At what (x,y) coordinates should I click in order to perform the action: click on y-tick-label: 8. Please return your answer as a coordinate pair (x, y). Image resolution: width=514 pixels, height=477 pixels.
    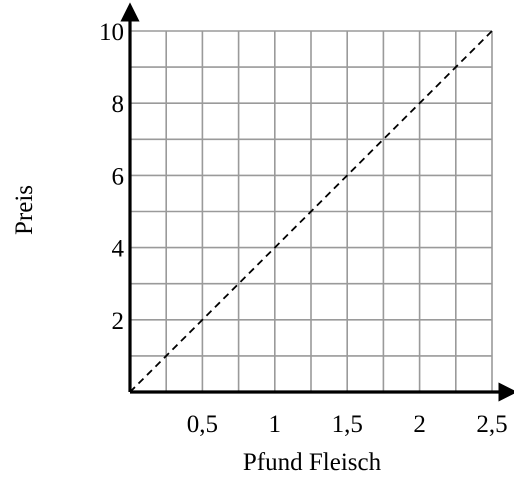
    Looking at the image, I should click on (118, 104).